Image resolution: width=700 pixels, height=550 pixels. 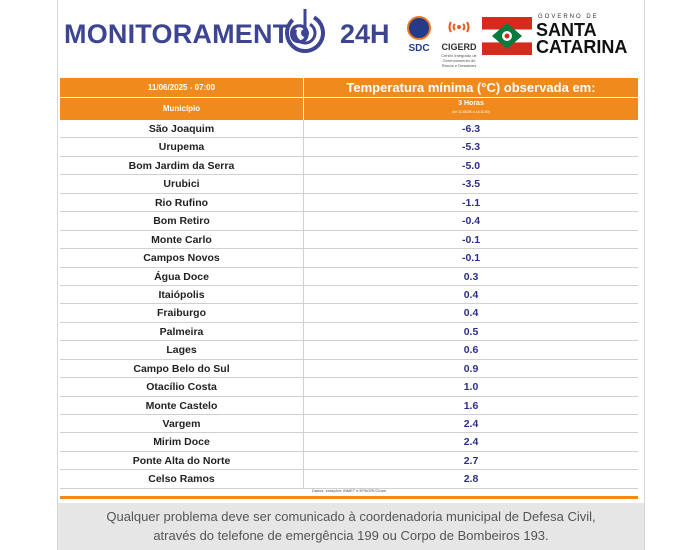 What do you see at coordinates (471, 184) in the screenshot?
I see `min-temperature-value: -3.5` at bounding box center [471, 184].